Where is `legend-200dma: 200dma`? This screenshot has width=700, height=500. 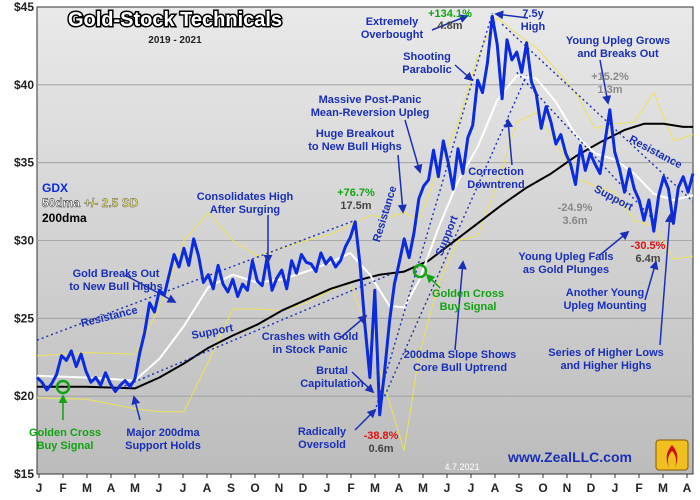 legend-200dma: 200dma is located at coordinates (64, 218).